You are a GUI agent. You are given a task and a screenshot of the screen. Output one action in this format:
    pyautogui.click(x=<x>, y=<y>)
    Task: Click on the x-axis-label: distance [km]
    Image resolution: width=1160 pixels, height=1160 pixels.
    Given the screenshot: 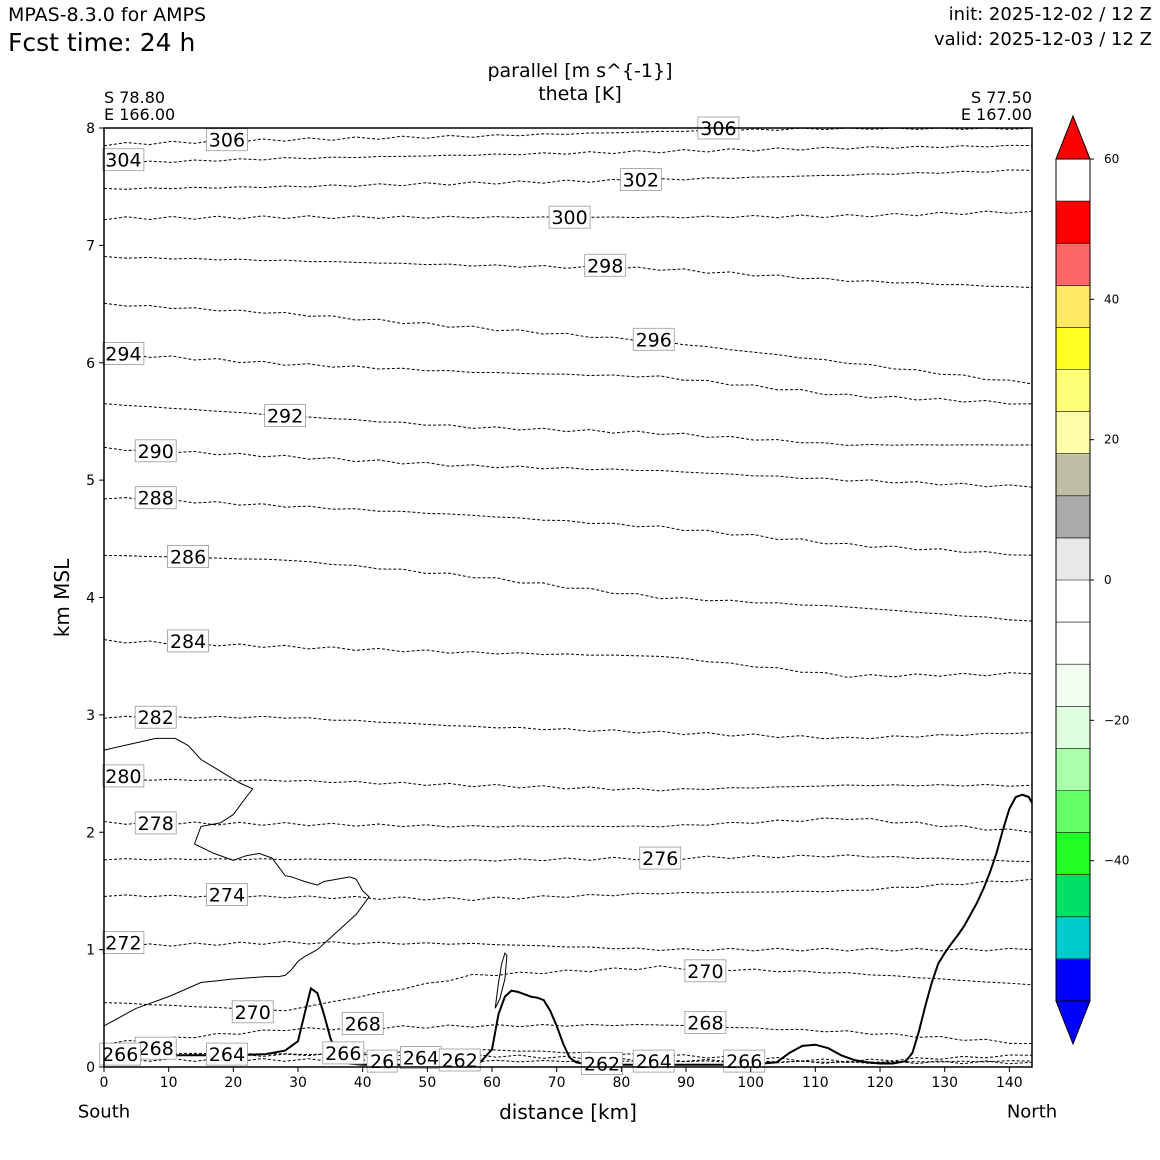 What is the action you would take?
    pyautogui.click(x=568, y=1112)
    